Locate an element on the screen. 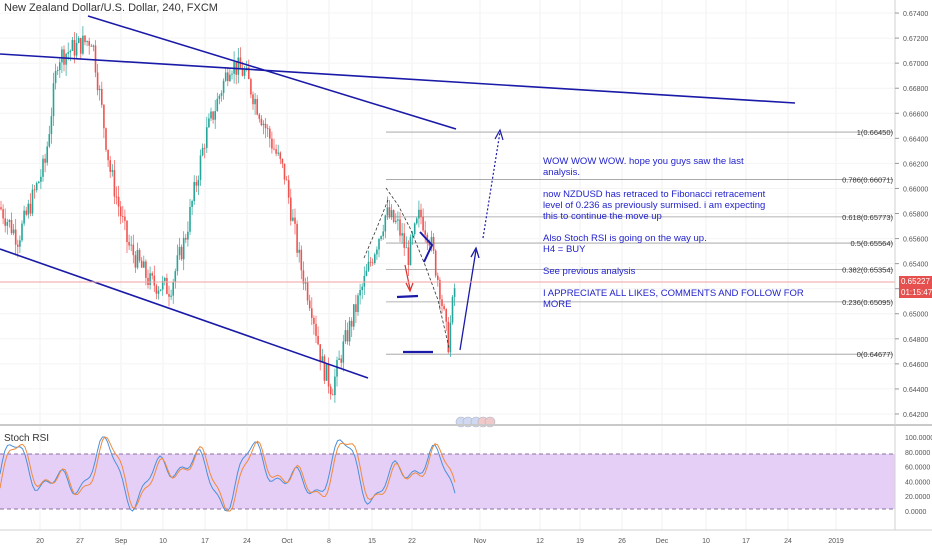  note-line: See previous analysis is located at coordinates (589, 271).